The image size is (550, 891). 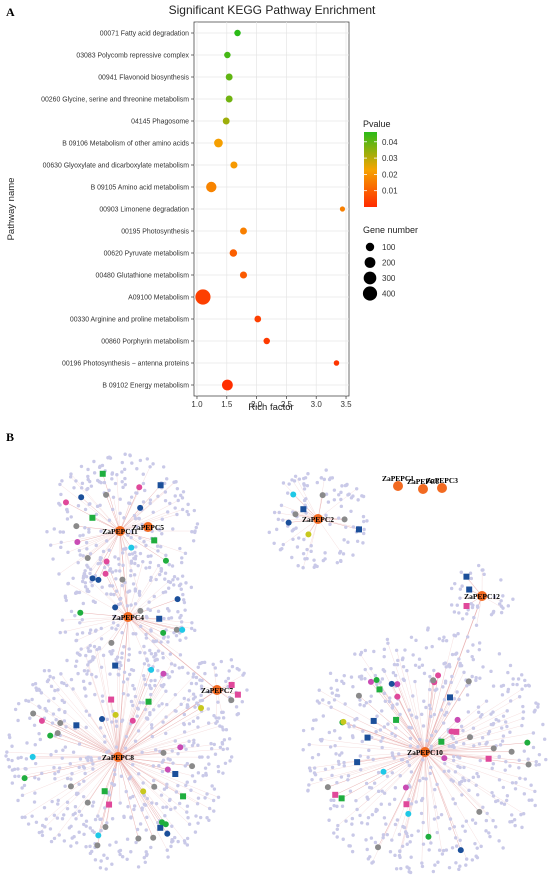 I want to click on panel-a-label: A, so click(x=10, y=12).